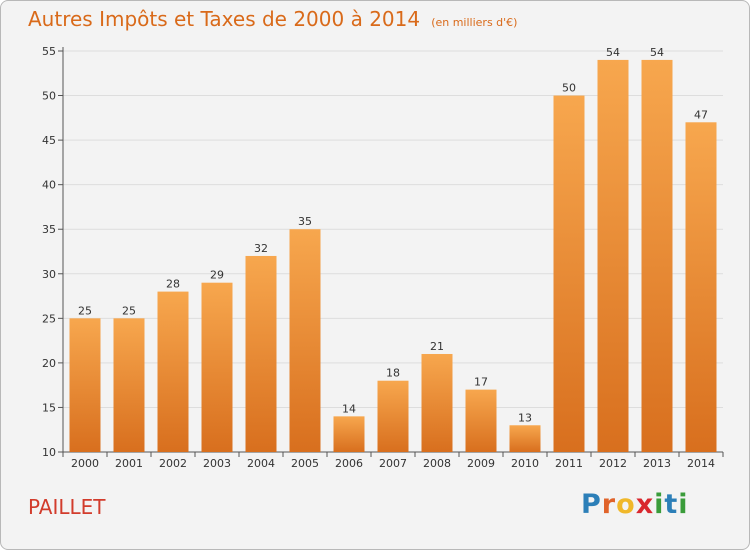  I want to click on data-label: 14, so click(349, 408).